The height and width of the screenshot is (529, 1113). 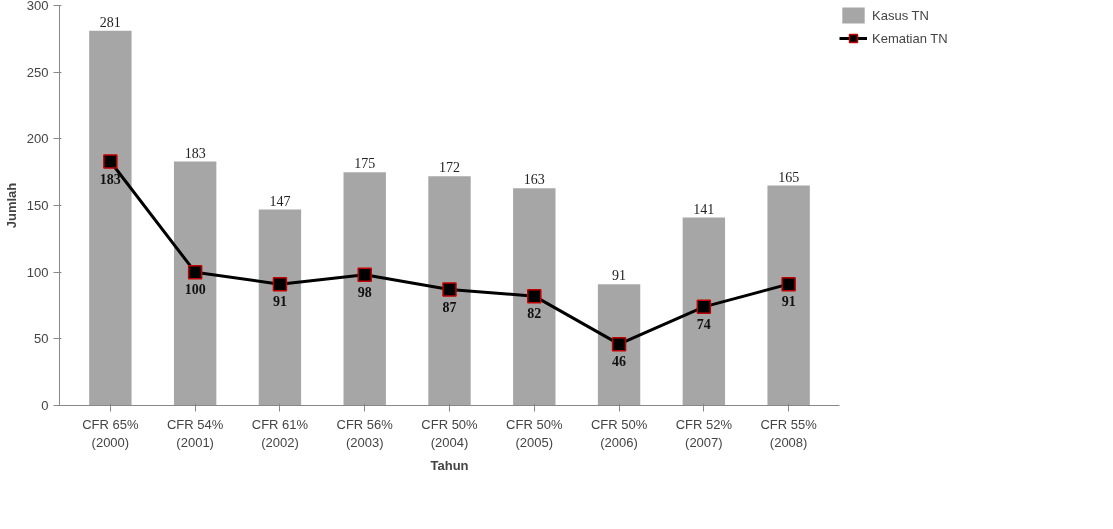 What do you see at coordinates (534, 180) in the screenshot?
I see `data-label: 163` at bounding box center [534, 180].